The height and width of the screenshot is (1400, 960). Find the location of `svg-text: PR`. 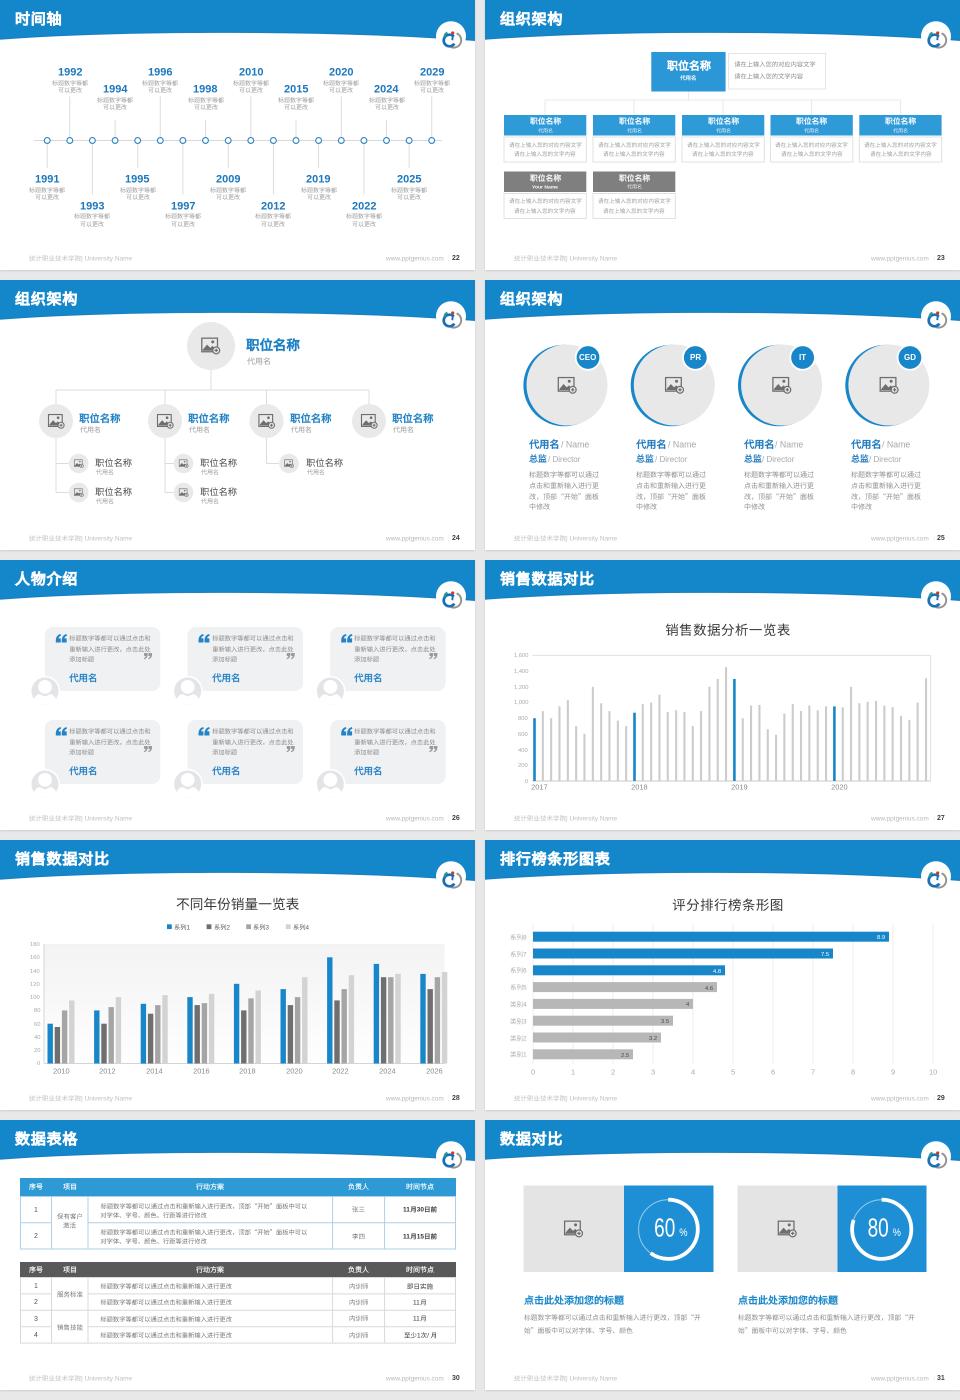

svg-text: PR is located at coordinates (695, 357).